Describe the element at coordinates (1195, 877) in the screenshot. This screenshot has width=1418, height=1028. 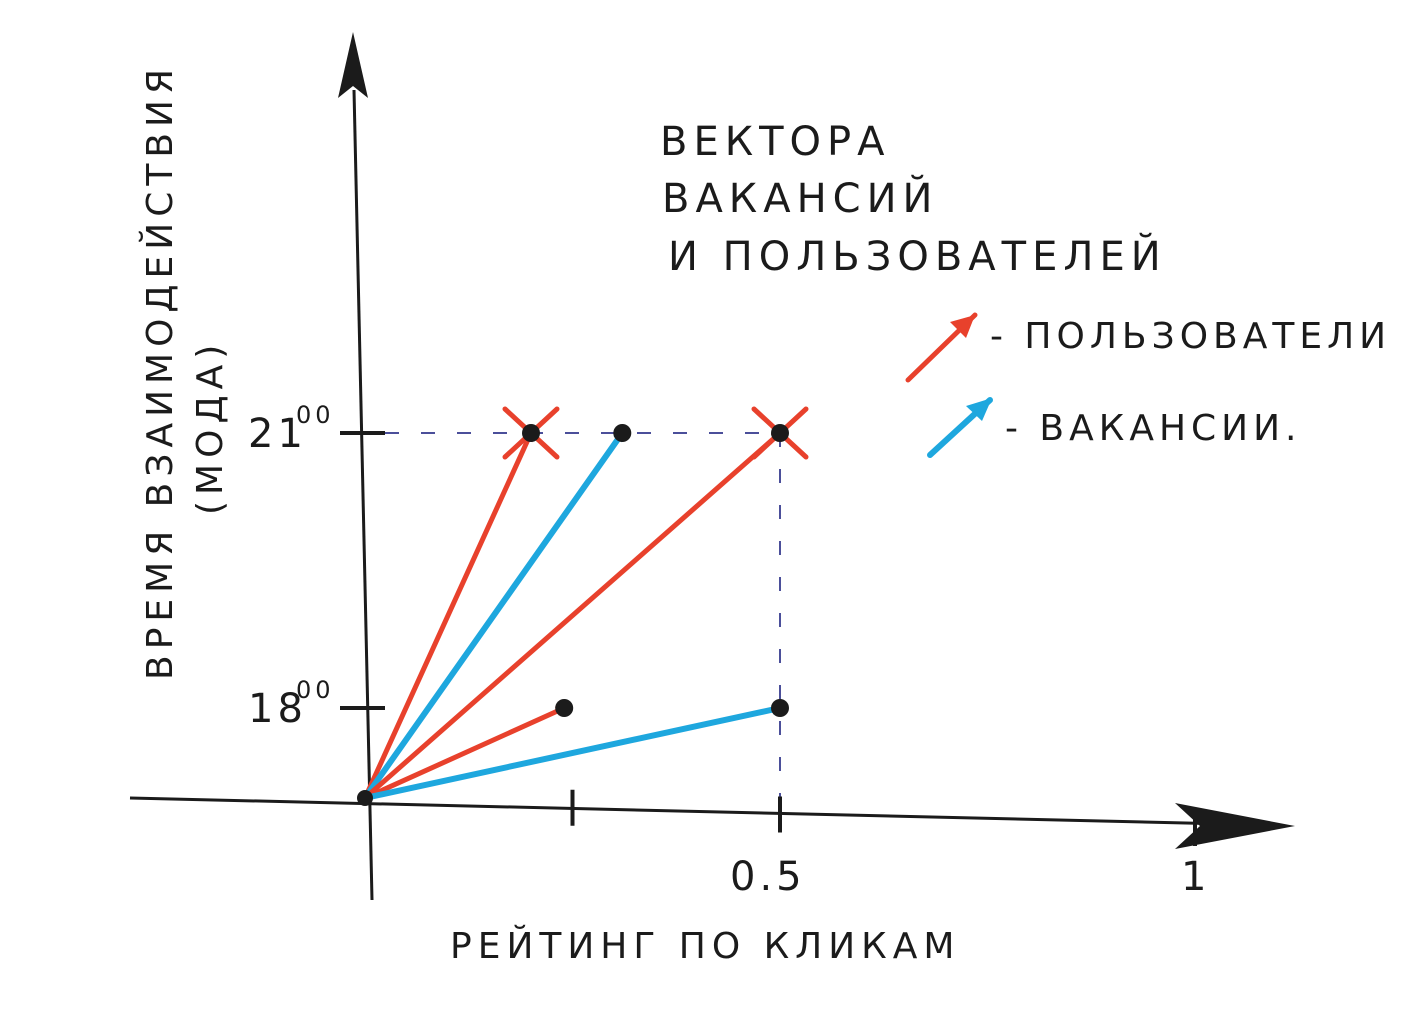
I see `x-tick-label-1: 1` at that location.